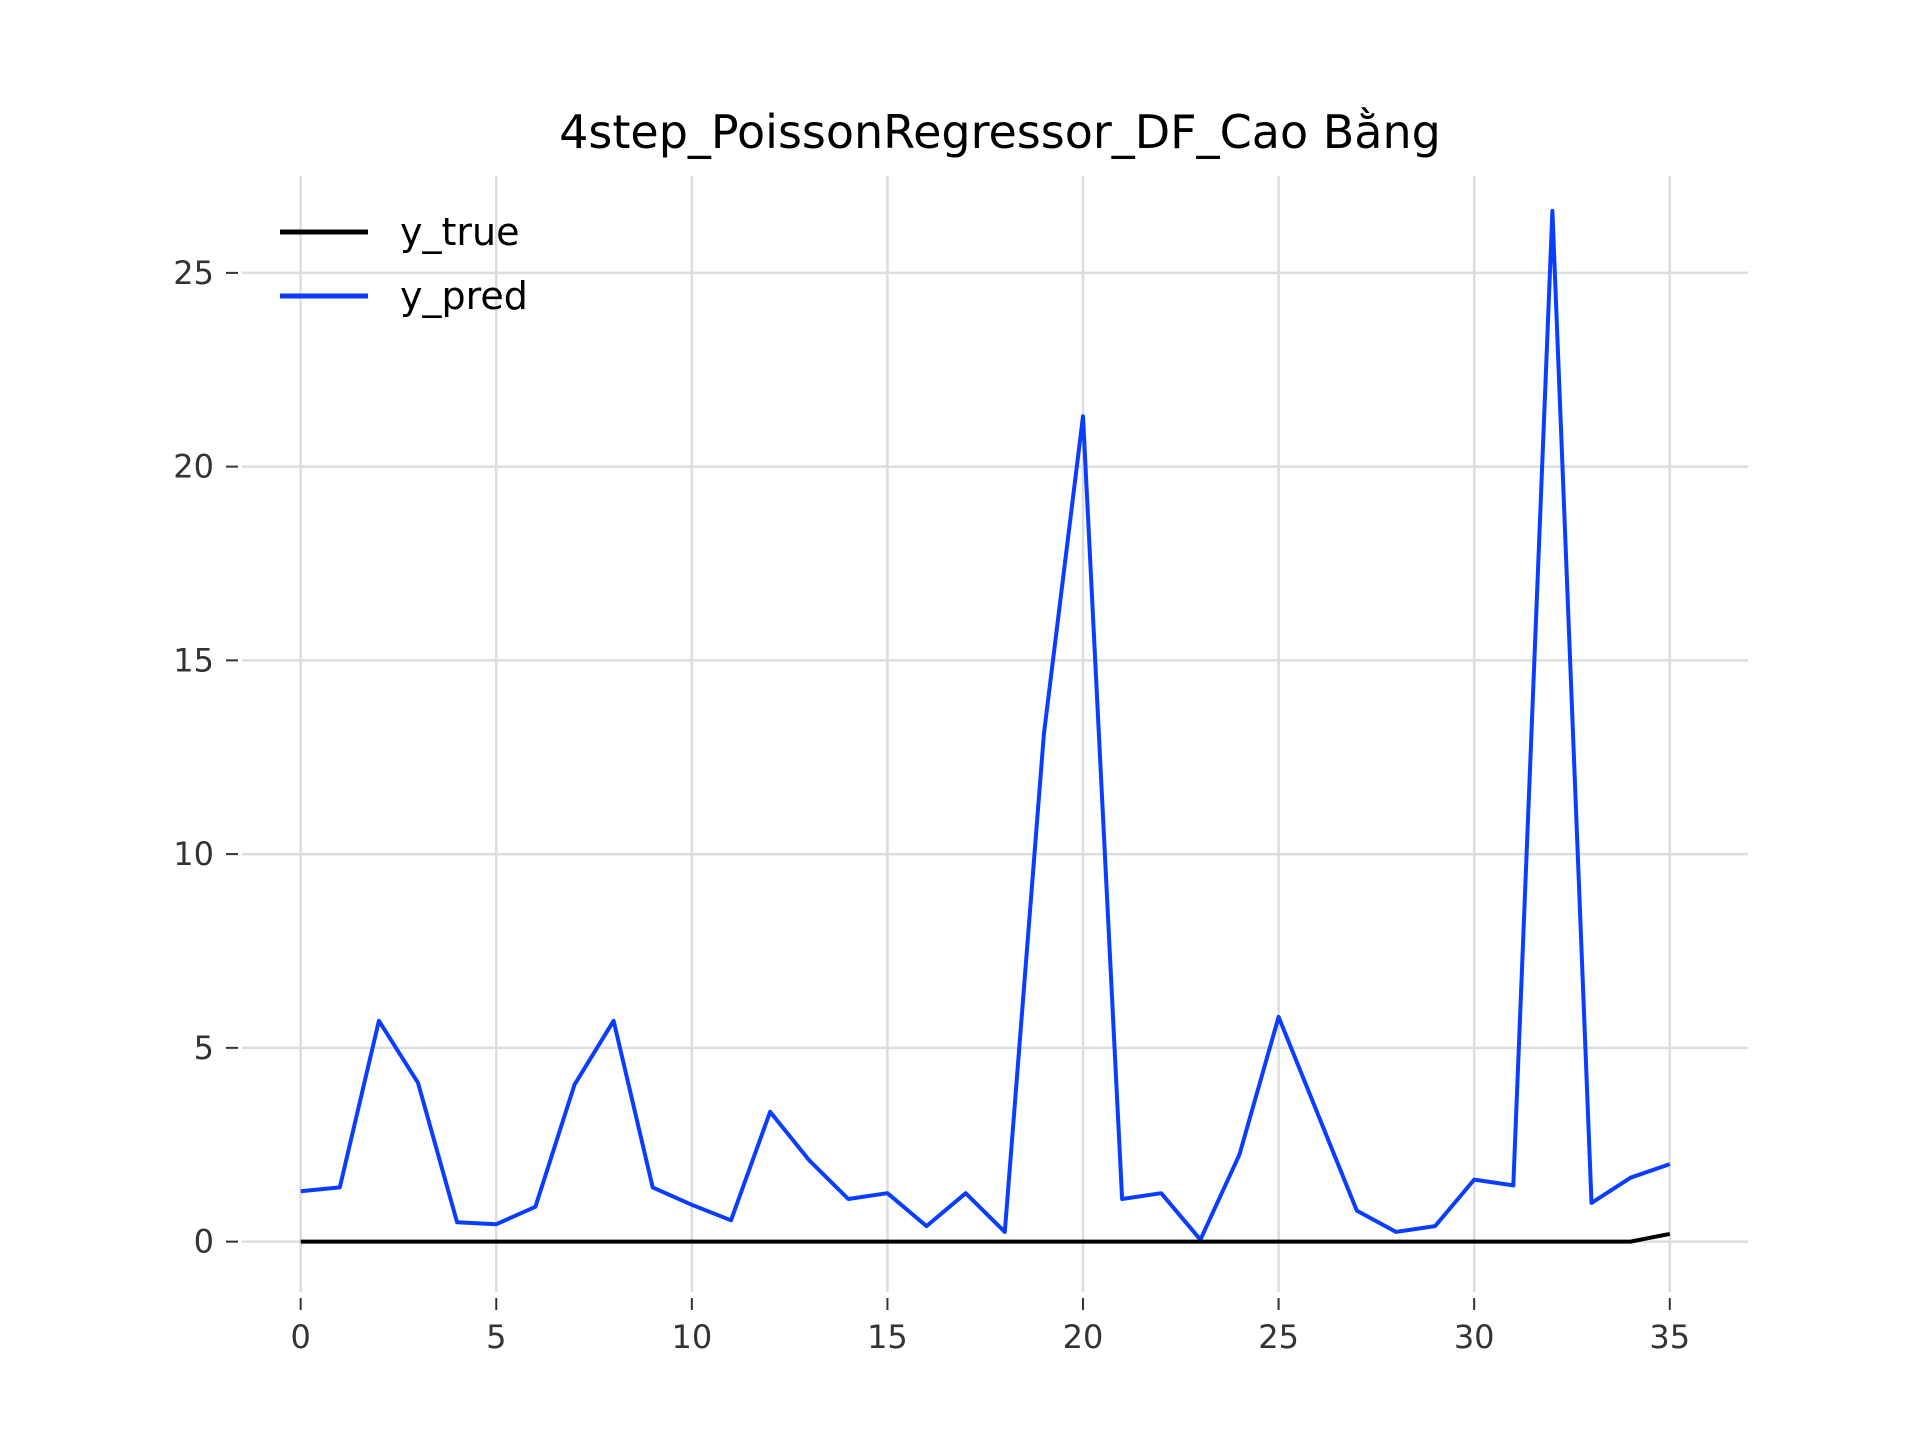 The width and height of the screenshot is (1920, 1440). I want to click on x-tick-label: 20, so click(1083, 1337).